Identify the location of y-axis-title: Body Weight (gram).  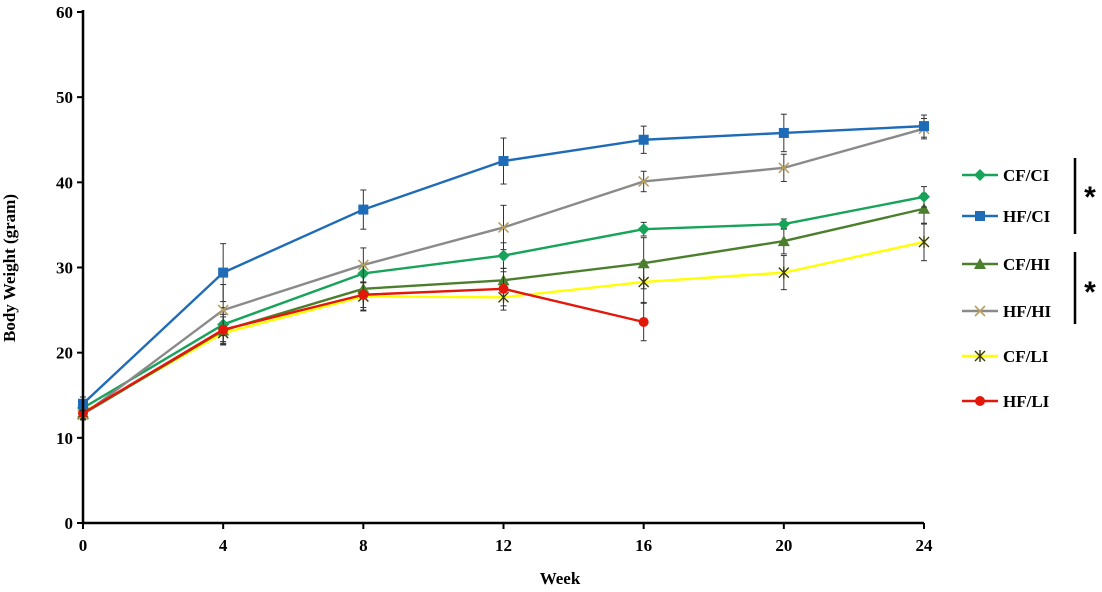
(9, 268).